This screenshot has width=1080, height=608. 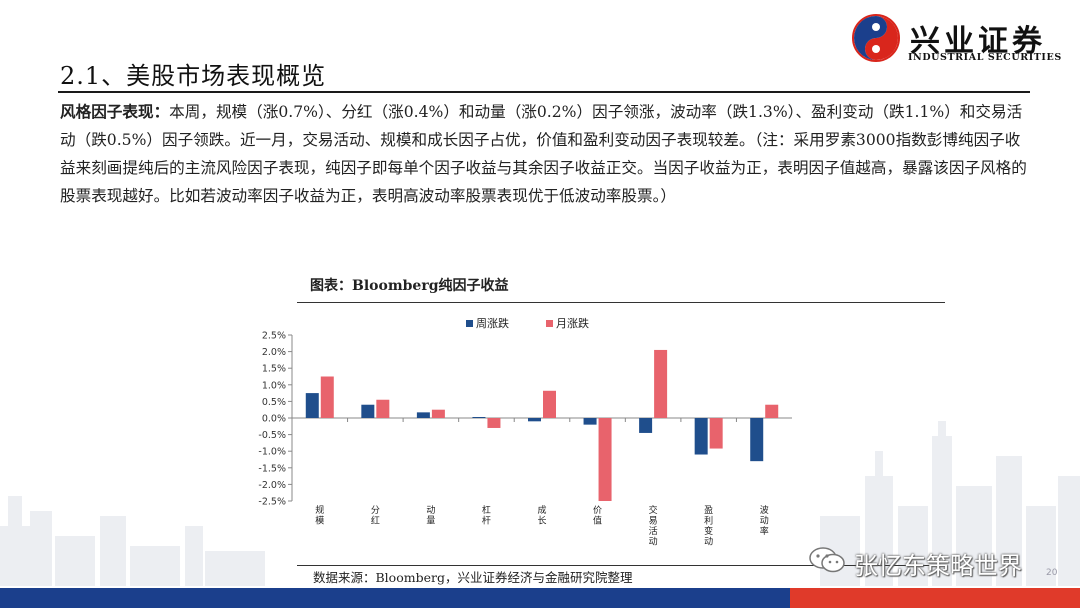 What do you see at coordinates (978, 41) in the screenshot?
I see `logo-chinese-name: 兴业证券` at bounding box center [978, 41].